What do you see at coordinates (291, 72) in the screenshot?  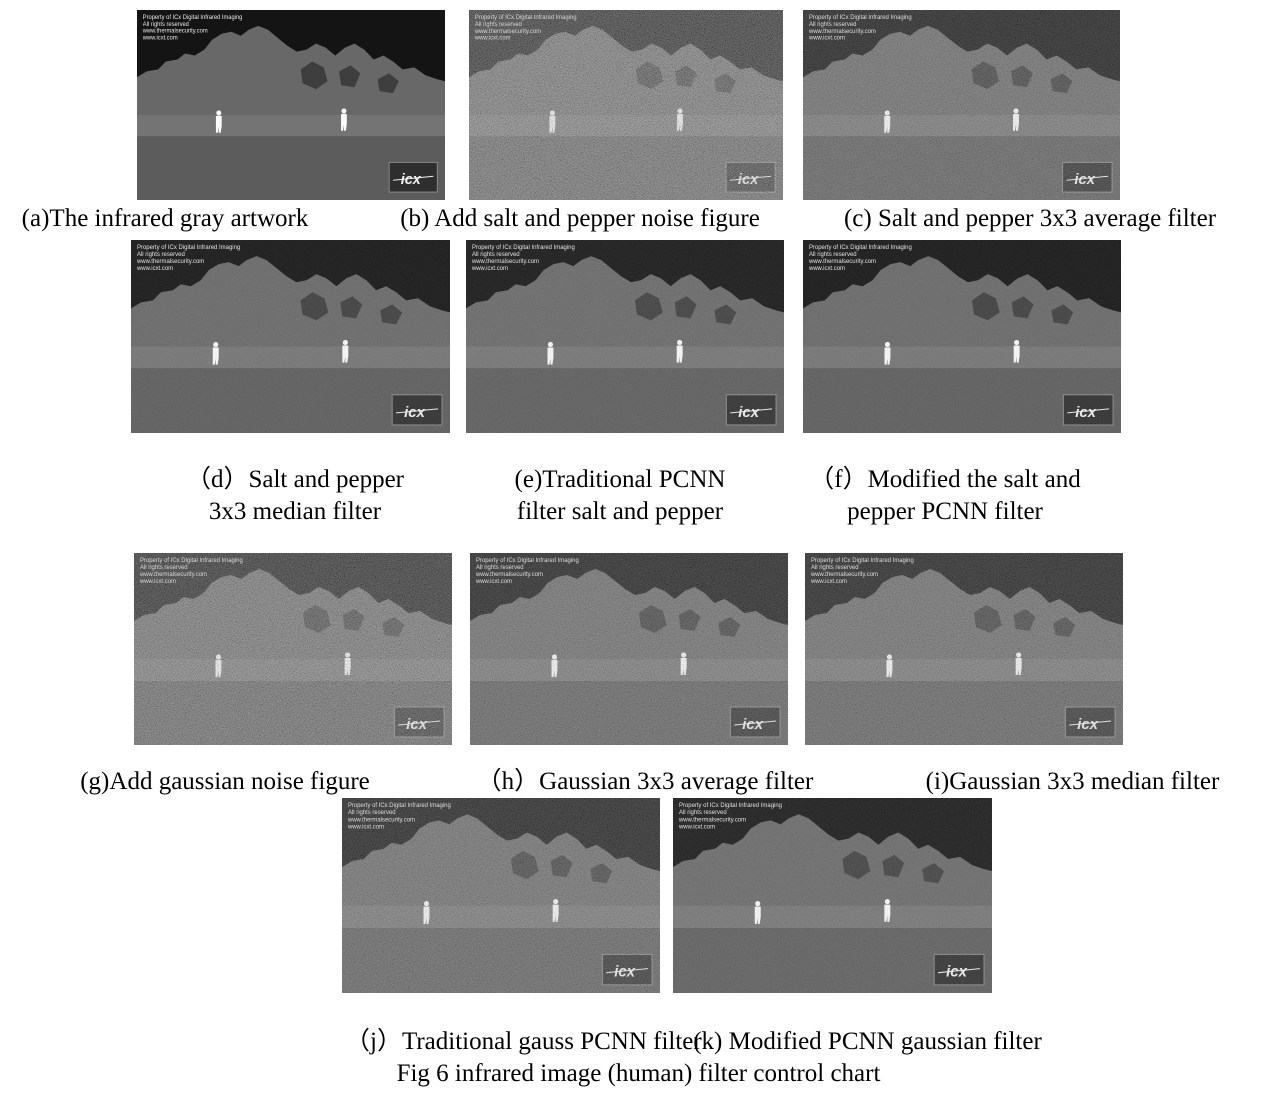 I see `treeline` at bounding box center [291, 72].